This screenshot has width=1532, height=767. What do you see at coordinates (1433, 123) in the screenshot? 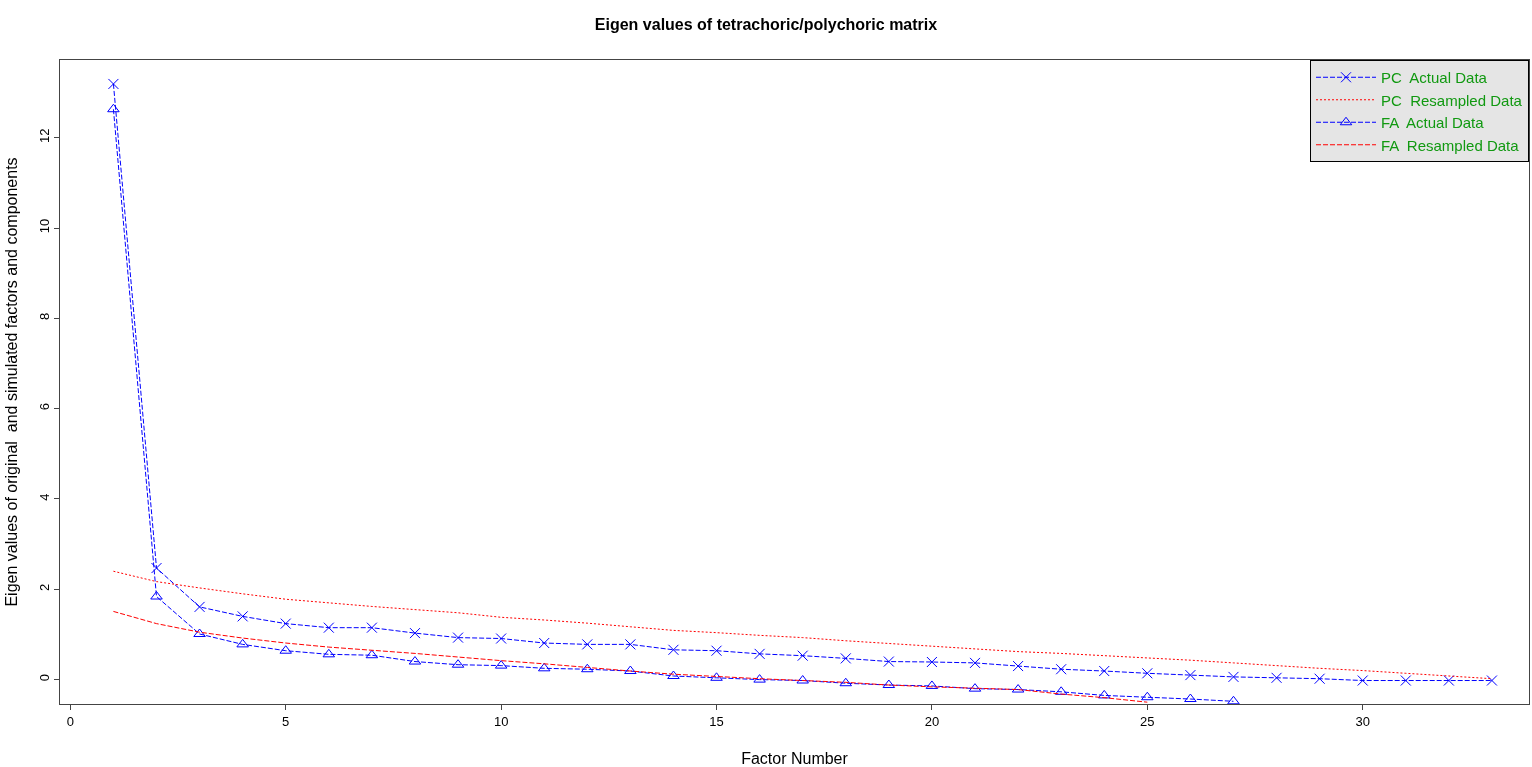
I see `legend-label: FA Actual Data` at bounding box center [1433, 123].